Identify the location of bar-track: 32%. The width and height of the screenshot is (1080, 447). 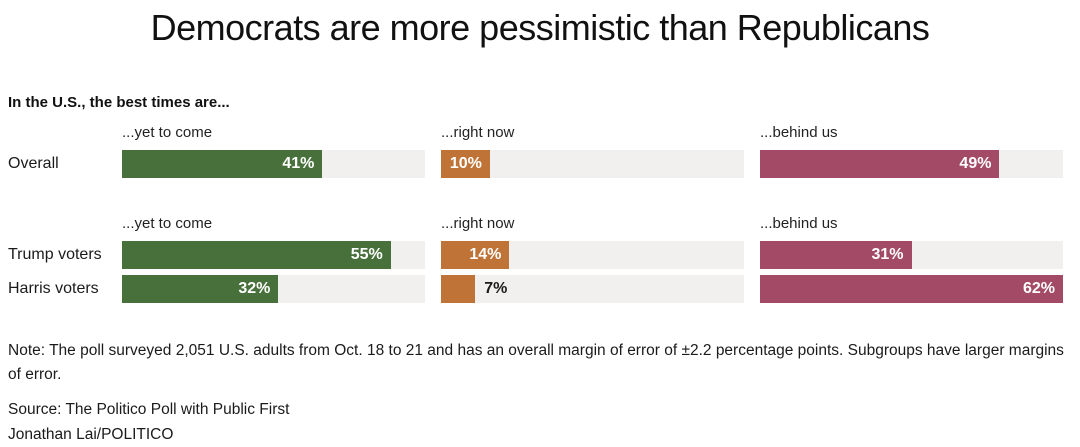
(273, 289).